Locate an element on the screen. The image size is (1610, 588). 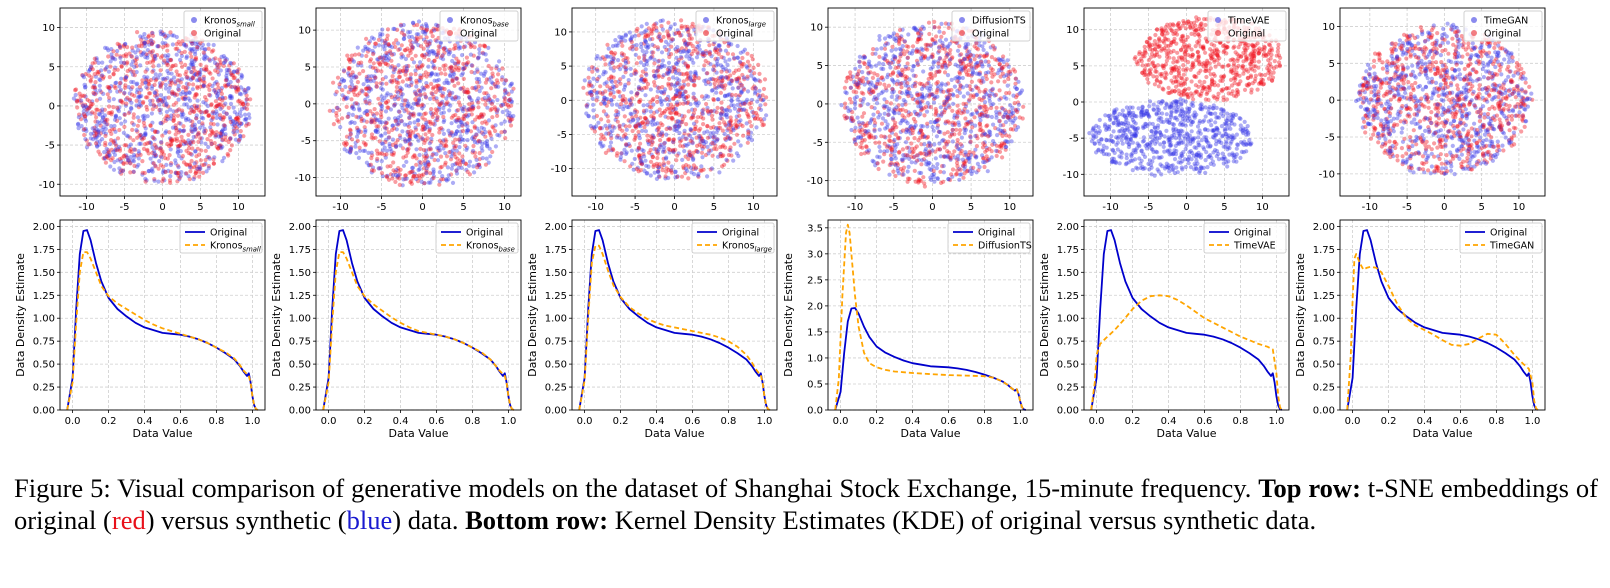
y-tick-label: 5 is located at coordinates (52, 67).